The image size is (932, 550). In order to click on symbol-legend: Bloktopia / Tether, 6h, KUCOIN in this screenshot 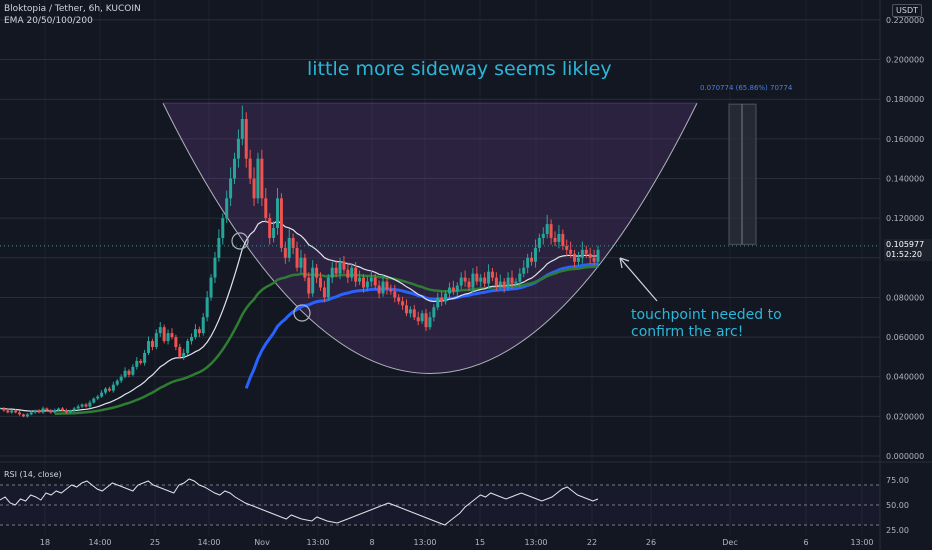, I will do `click(72, 9)`.